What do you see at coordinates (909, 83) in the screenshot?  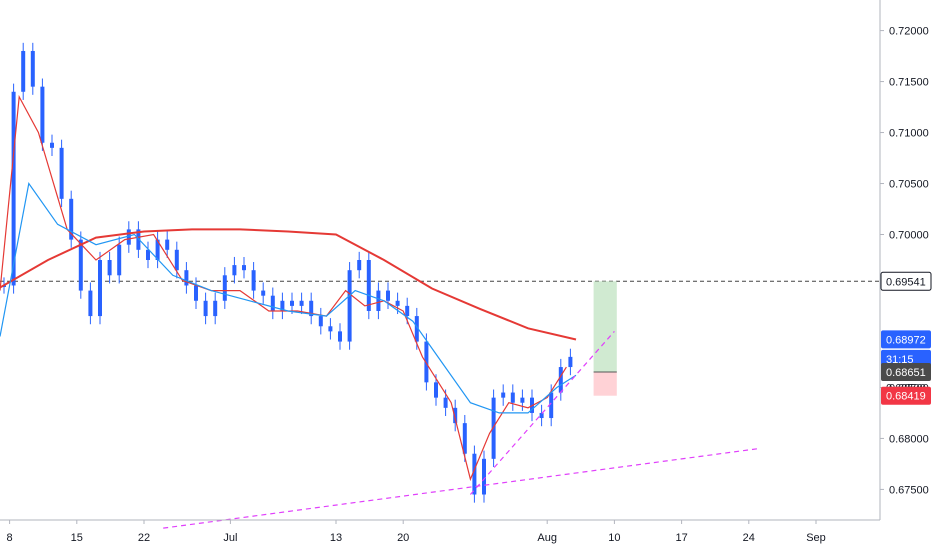 I see `price-tick-label: 0.71500` at bounding box center [909, 83].